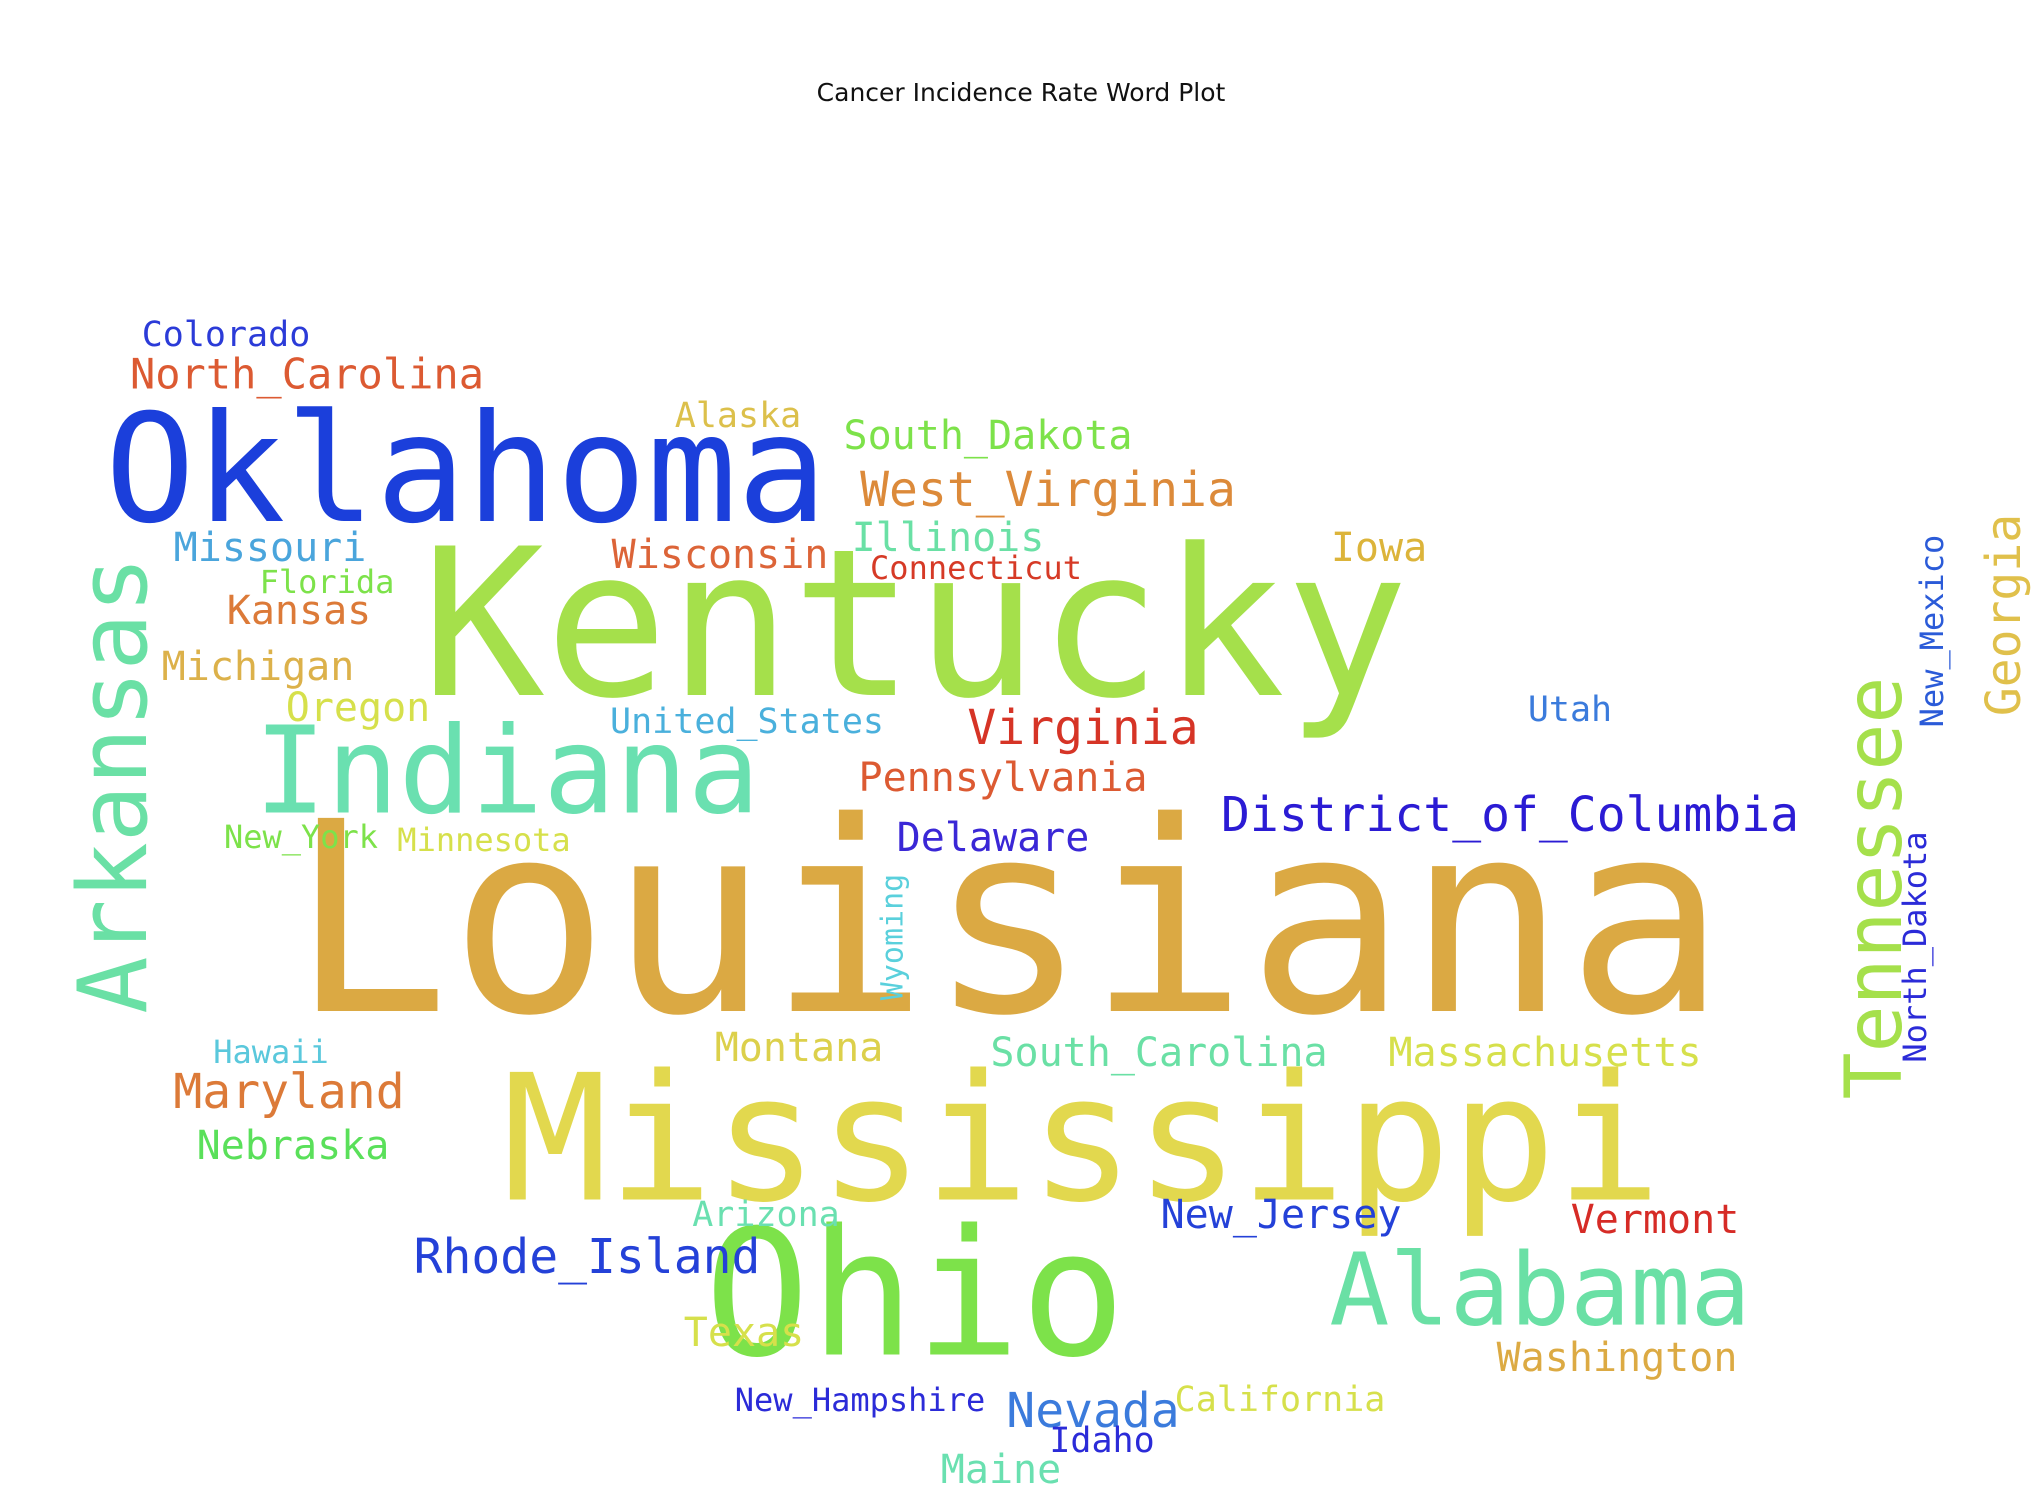  I want to click on word-tennessee: Tennessee, so click(1875, 888).